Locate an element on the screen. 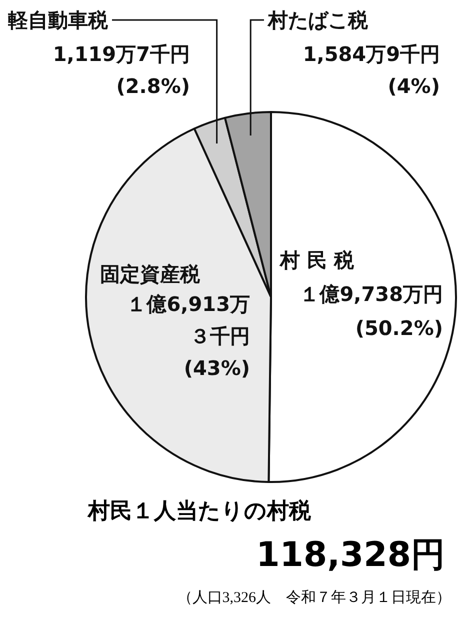  text: （人口3,326人 令和７年３月１日現在） is located at coordinates (314, 597).